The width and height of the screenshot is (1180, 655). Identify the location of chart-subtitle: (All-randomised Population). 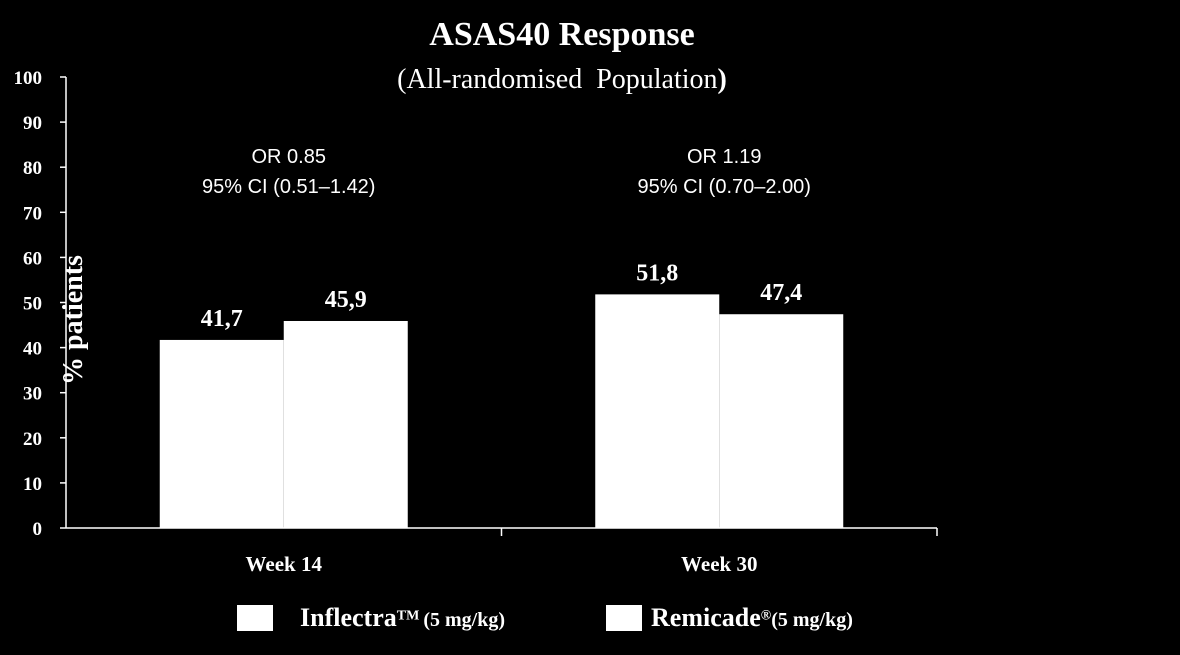
(562, 79).